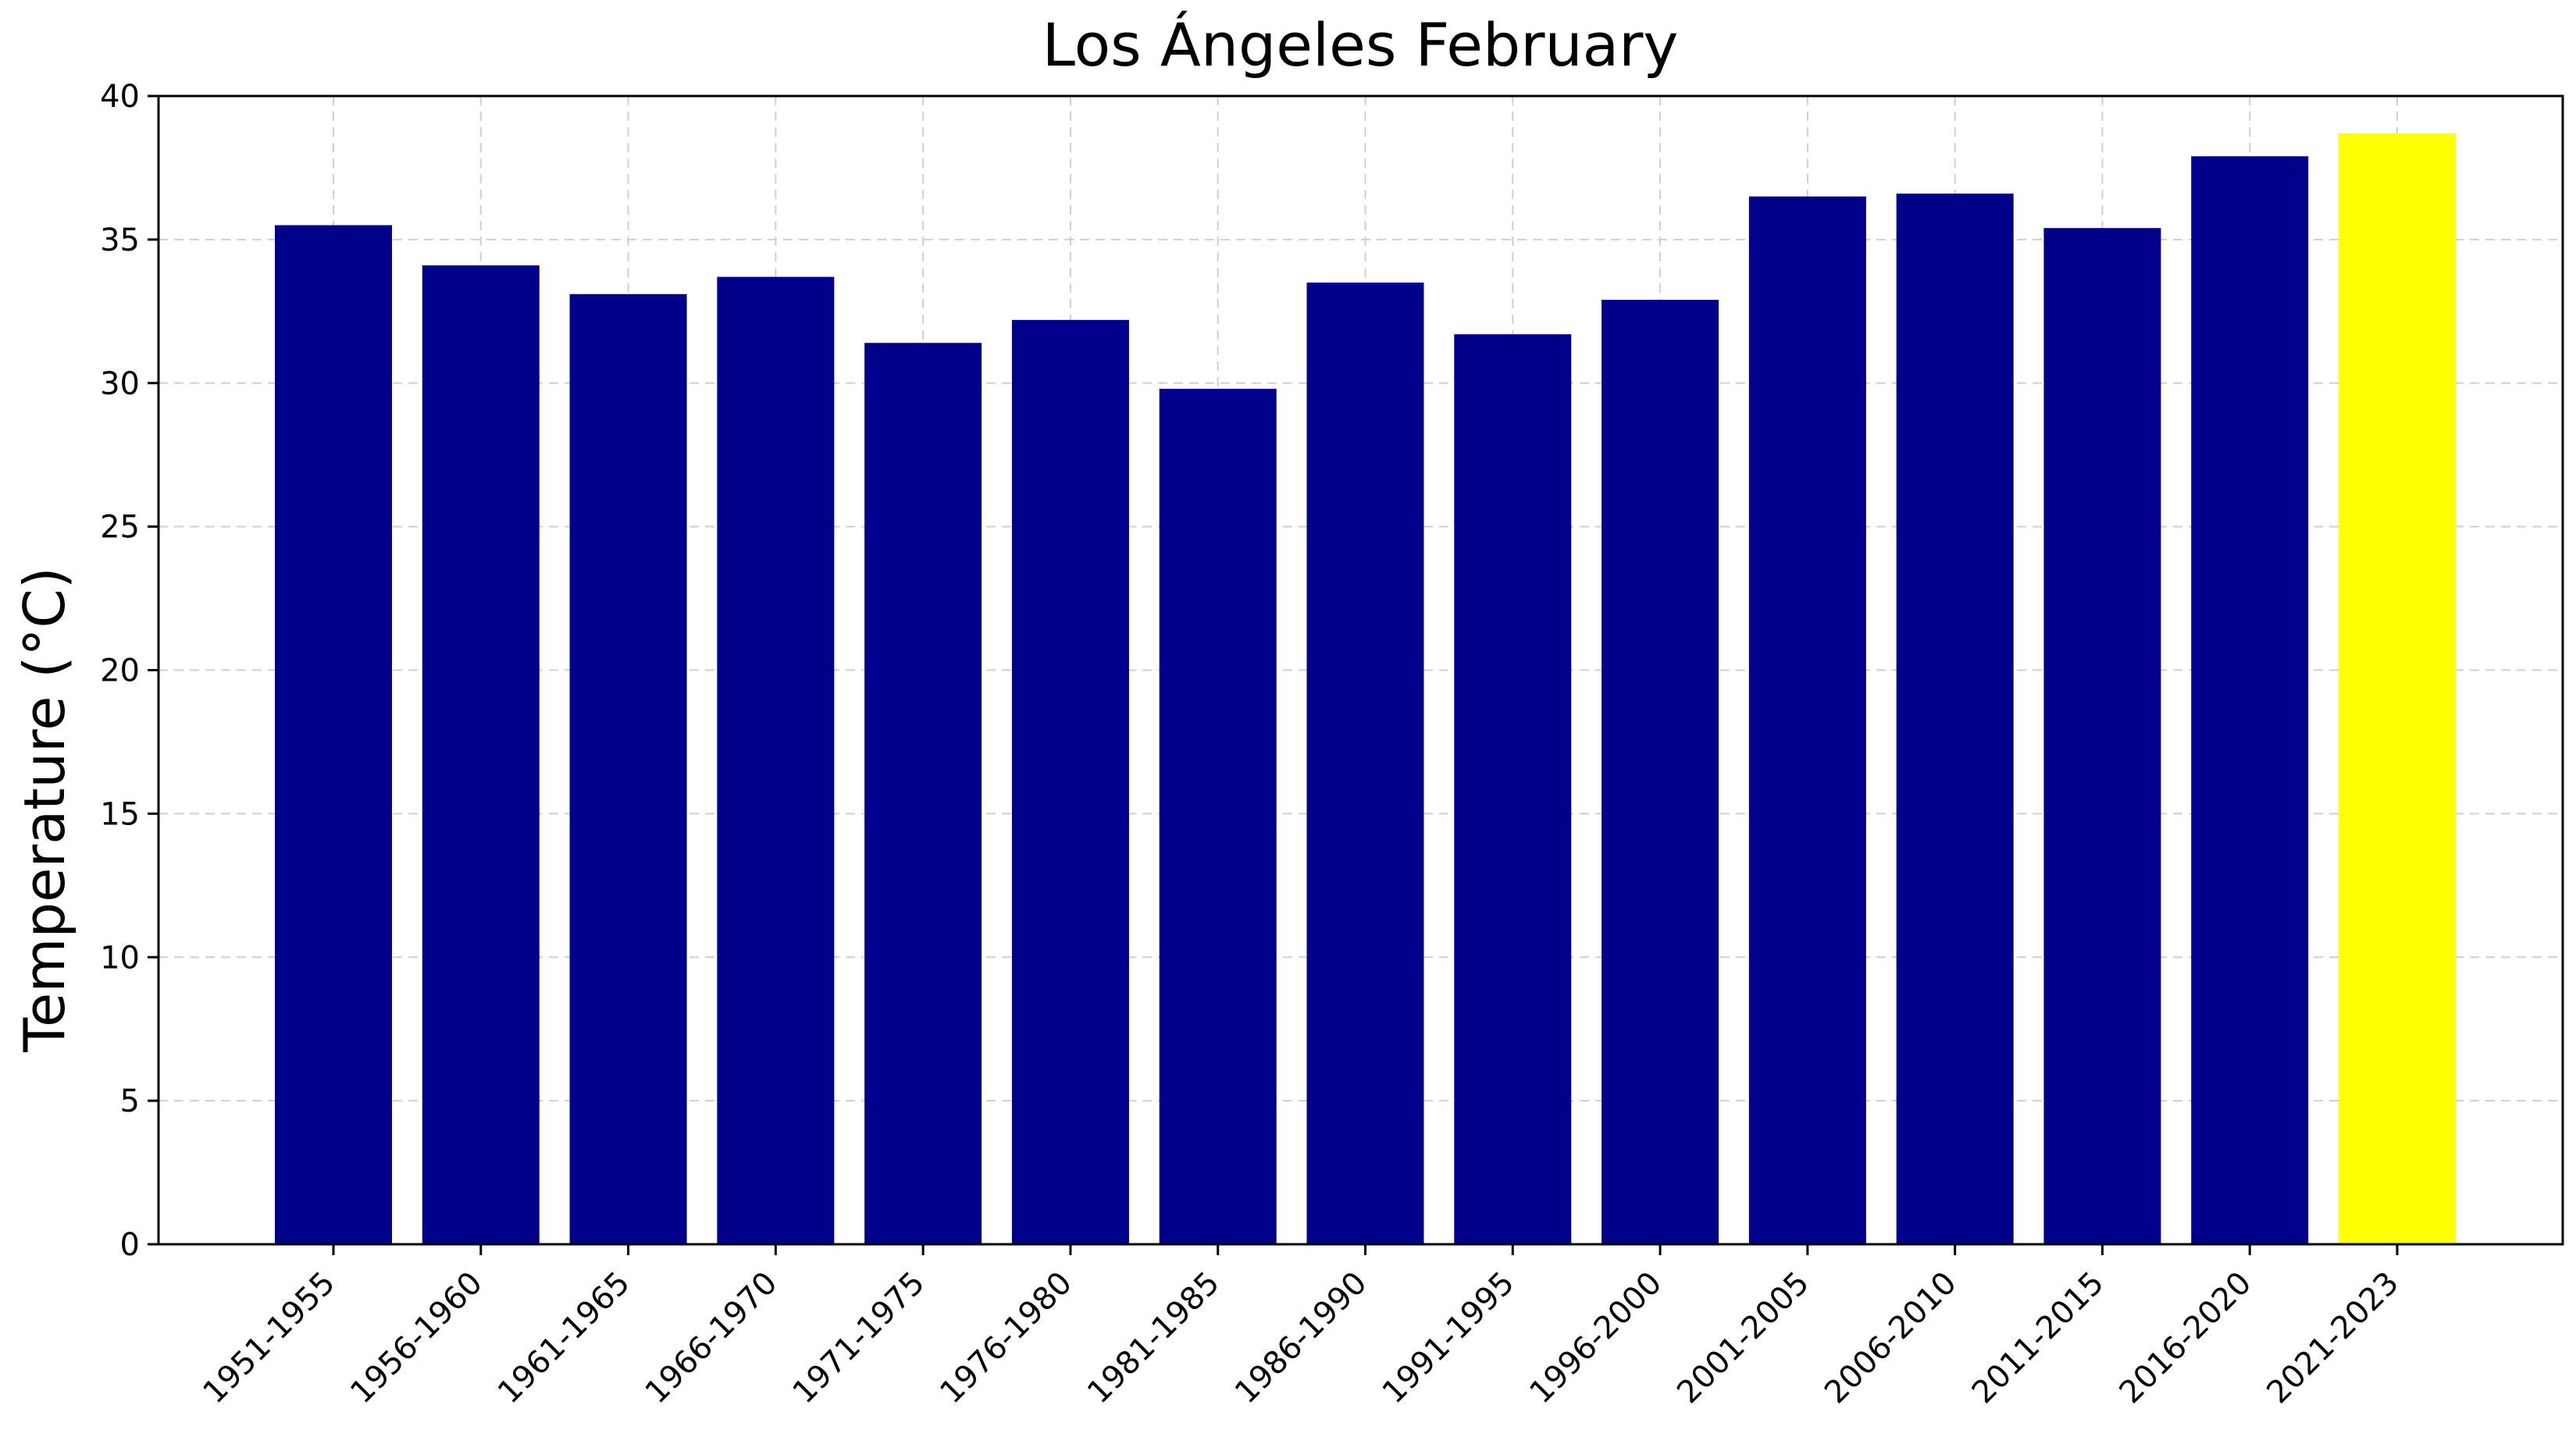  I want to click on y-tick-label: 20, so click(120, 671).